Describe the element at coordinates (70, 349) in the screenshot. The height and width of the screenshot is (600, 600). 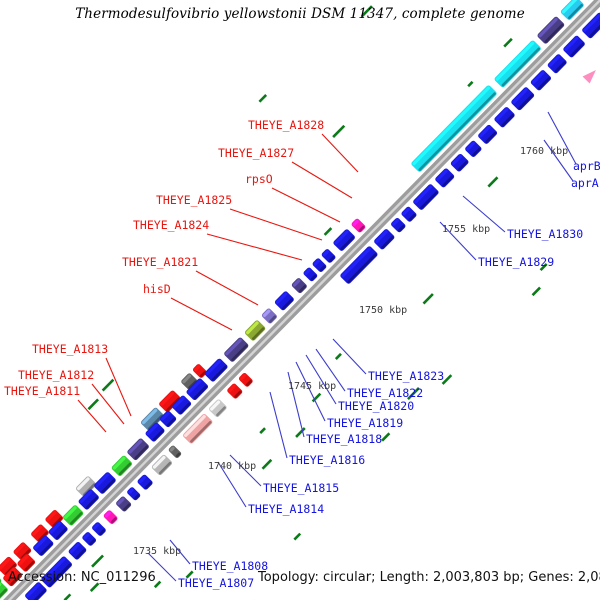
I see `gene-label: THEYE_A1813` at that location.